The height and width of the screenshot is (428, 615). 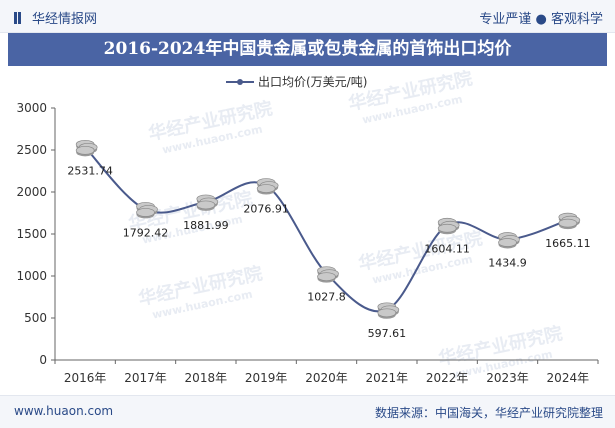 What do you see at coordinates (488, 413) in the screenshot?
I see `data-source: 数据来源：中国海关，华经产业研究院整理` at bounding box center [488, 413].